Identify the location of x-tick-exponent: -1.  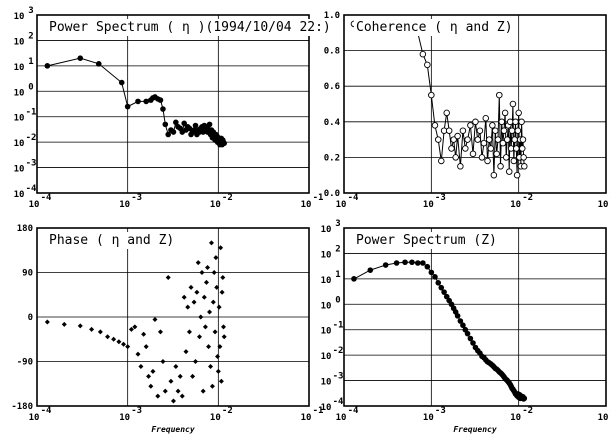
(318, 198).